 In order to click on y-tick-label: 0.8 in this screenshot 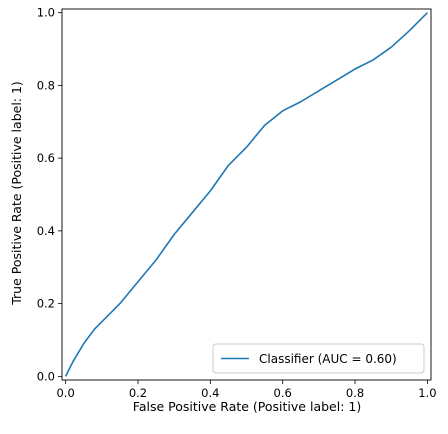, I will do `click(46, 85)`.